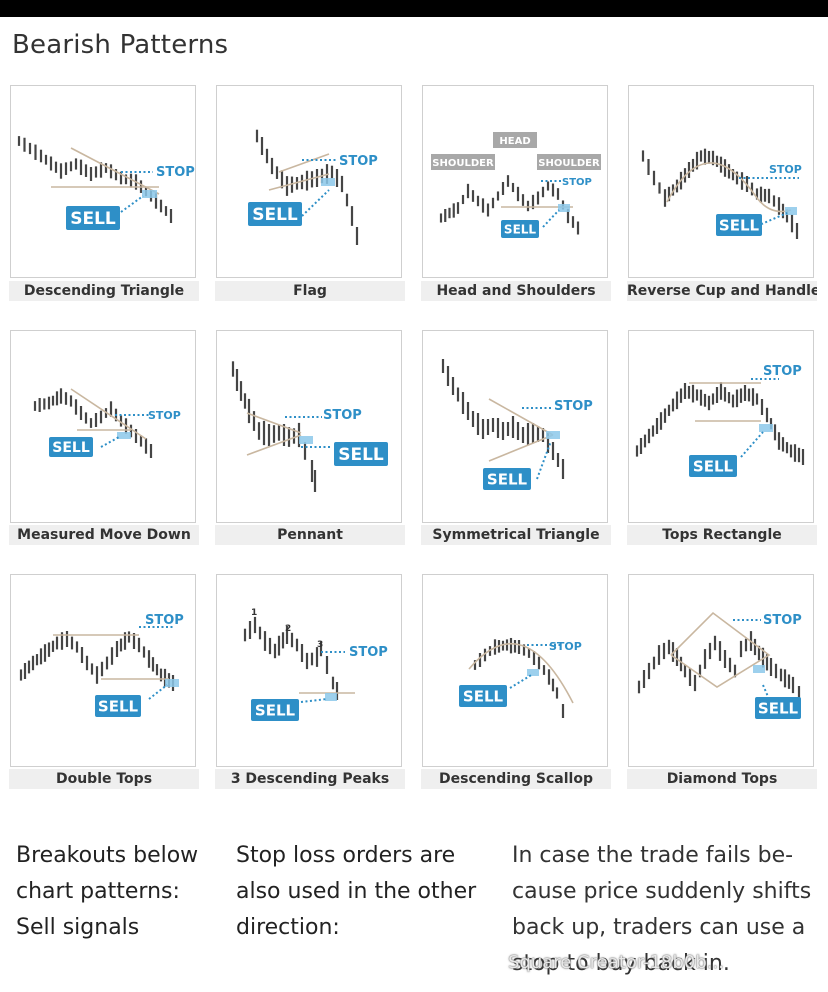 The image size is (828, 992). I want to click on flag-chart: STOP SELL, so click(313, 187).